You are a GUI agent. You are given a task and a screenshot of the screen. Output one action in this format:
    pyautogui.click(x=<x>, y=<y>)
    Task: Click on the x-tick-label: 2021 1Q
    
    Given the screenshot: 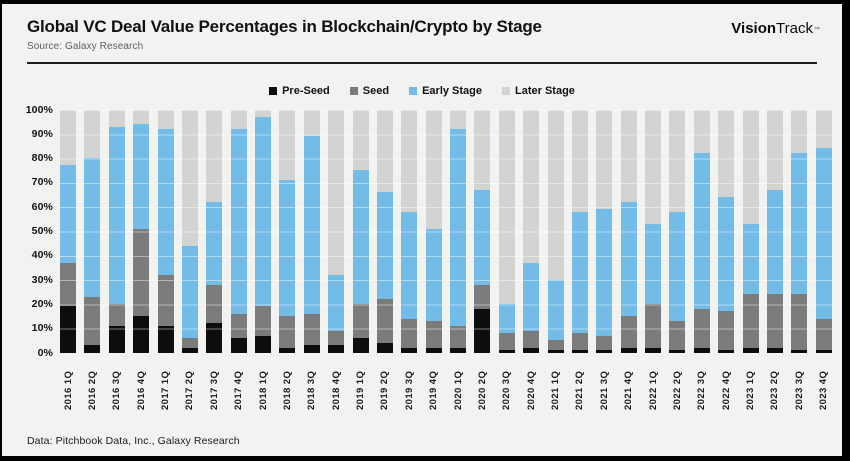 What is the action you would take?
    pyautogui.click(x=555, y=390)
    